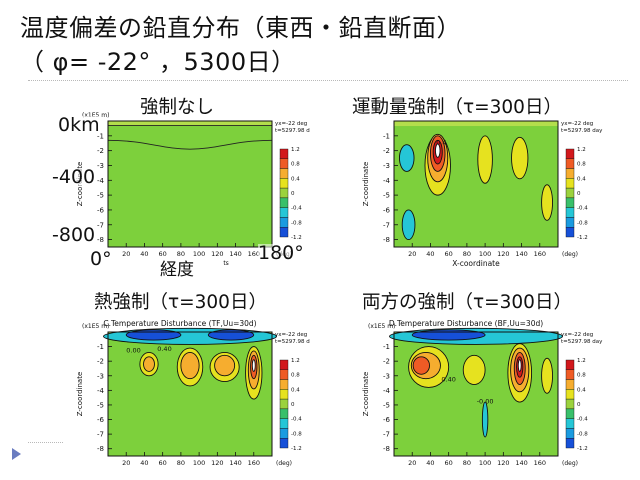  What do you see at coordinates (476, 124) in the screenshot?
I see `surface-layer` at bounding box center [476, 124].